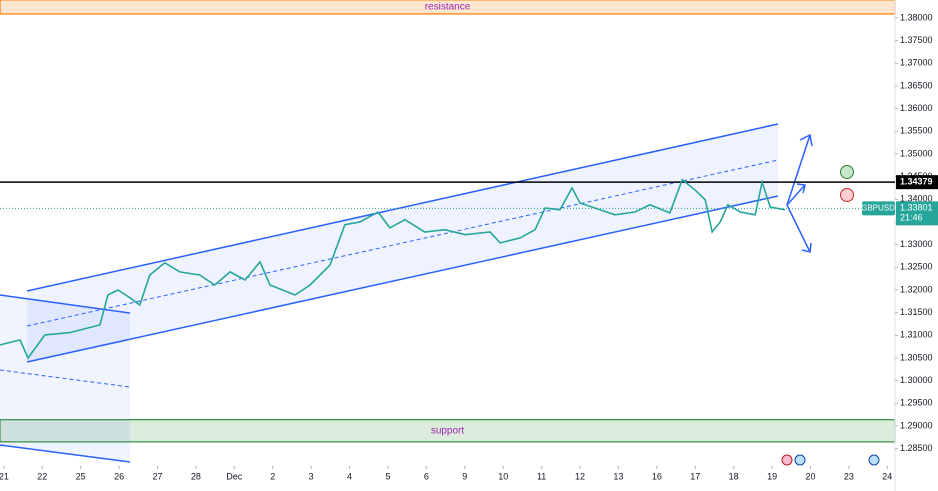  I want to click on x-tick-label: 17, so click(695, 476).